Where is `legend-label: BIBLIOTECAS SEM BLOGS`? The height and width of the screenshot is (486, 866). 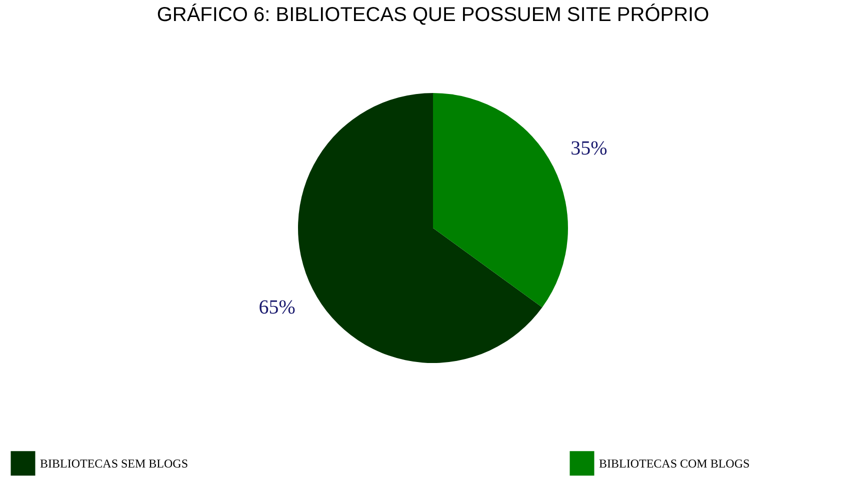
legend-label: BIBLIOTECAS SEM BLOGS is located at coordinates (114, 463).